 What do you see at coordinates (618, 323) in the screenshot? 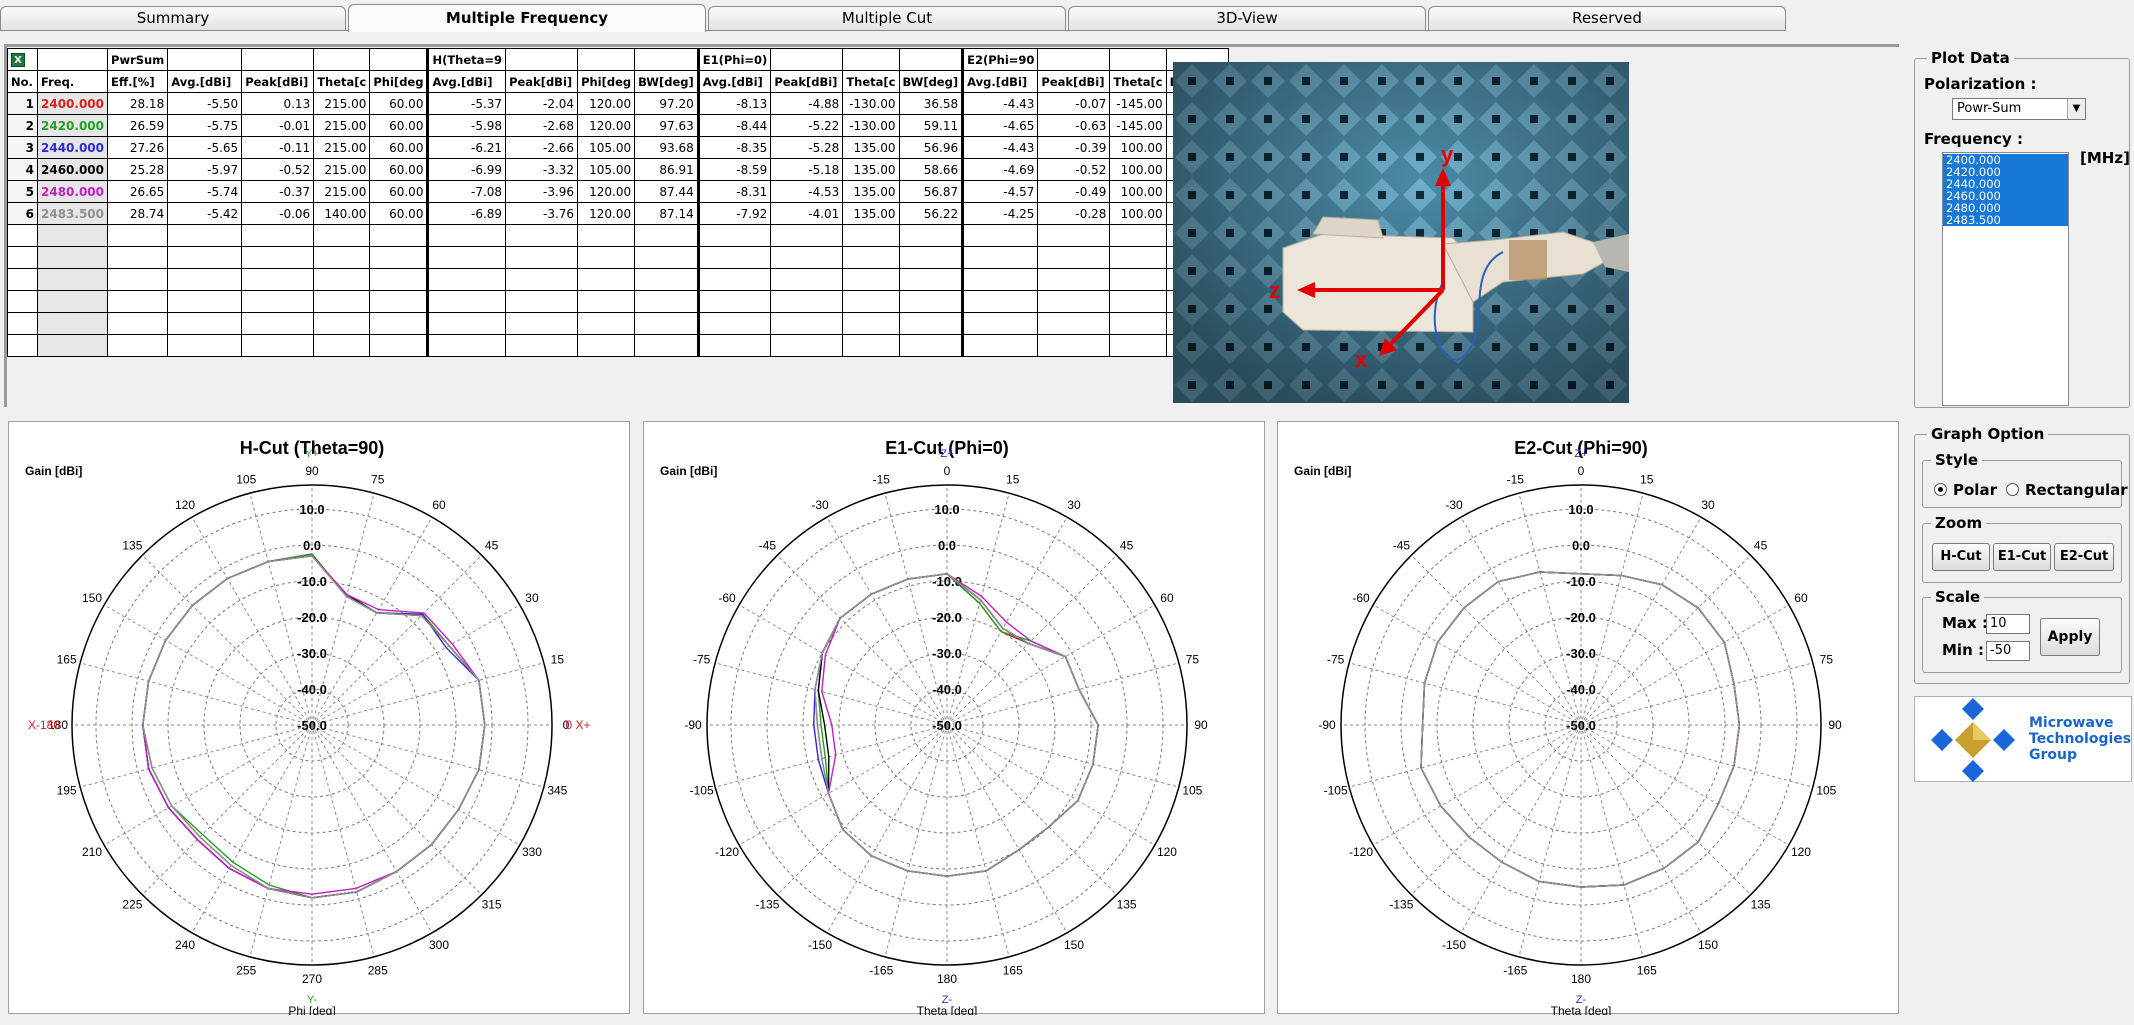
I see `empty-row` at bounding box center [618, 323].